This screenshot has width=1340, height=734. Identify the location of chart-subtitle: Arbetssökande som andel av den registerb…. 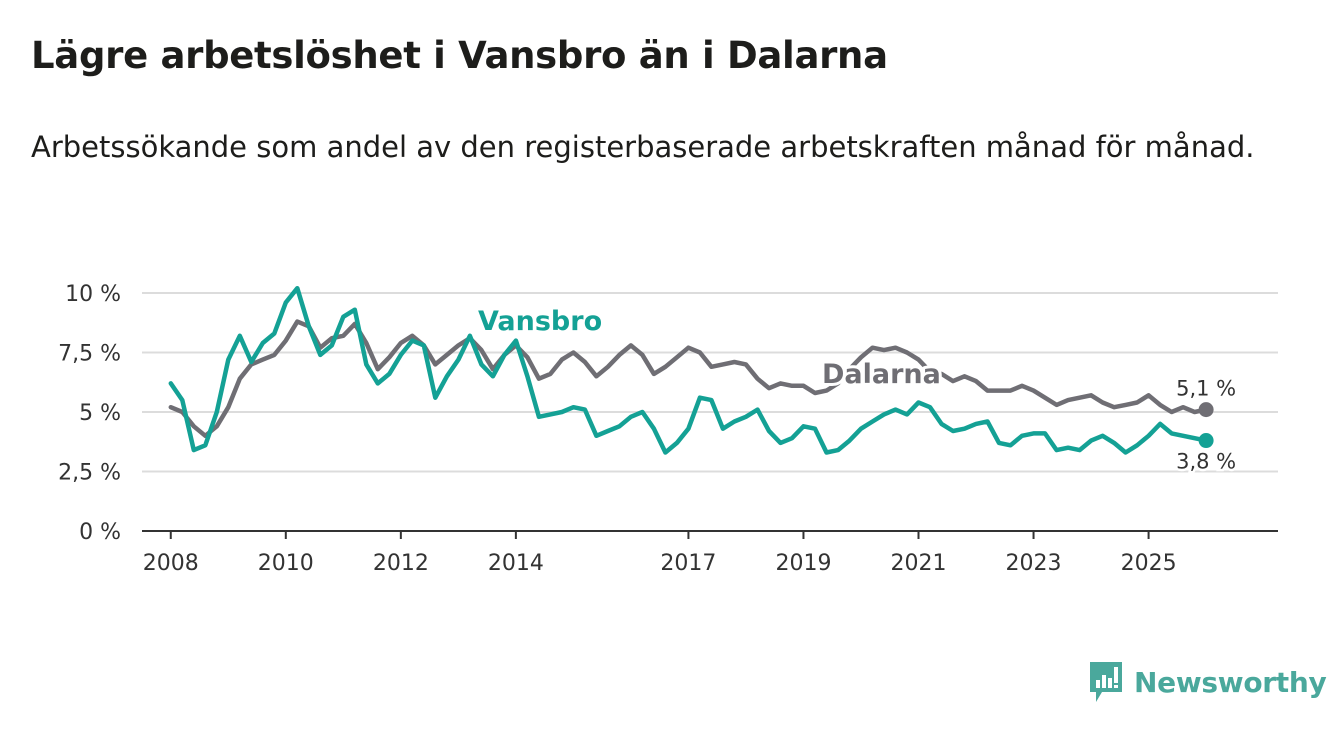
(643, 147).